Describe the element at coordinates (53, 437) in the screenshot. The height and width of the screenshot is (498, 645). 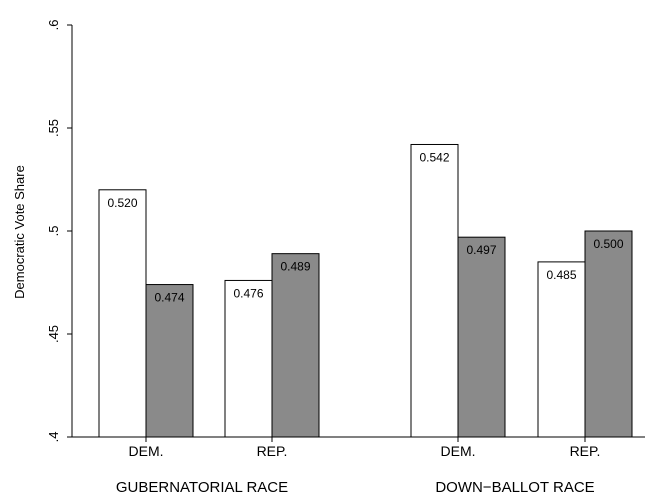
I see `y-tick-label: .4` at that location.